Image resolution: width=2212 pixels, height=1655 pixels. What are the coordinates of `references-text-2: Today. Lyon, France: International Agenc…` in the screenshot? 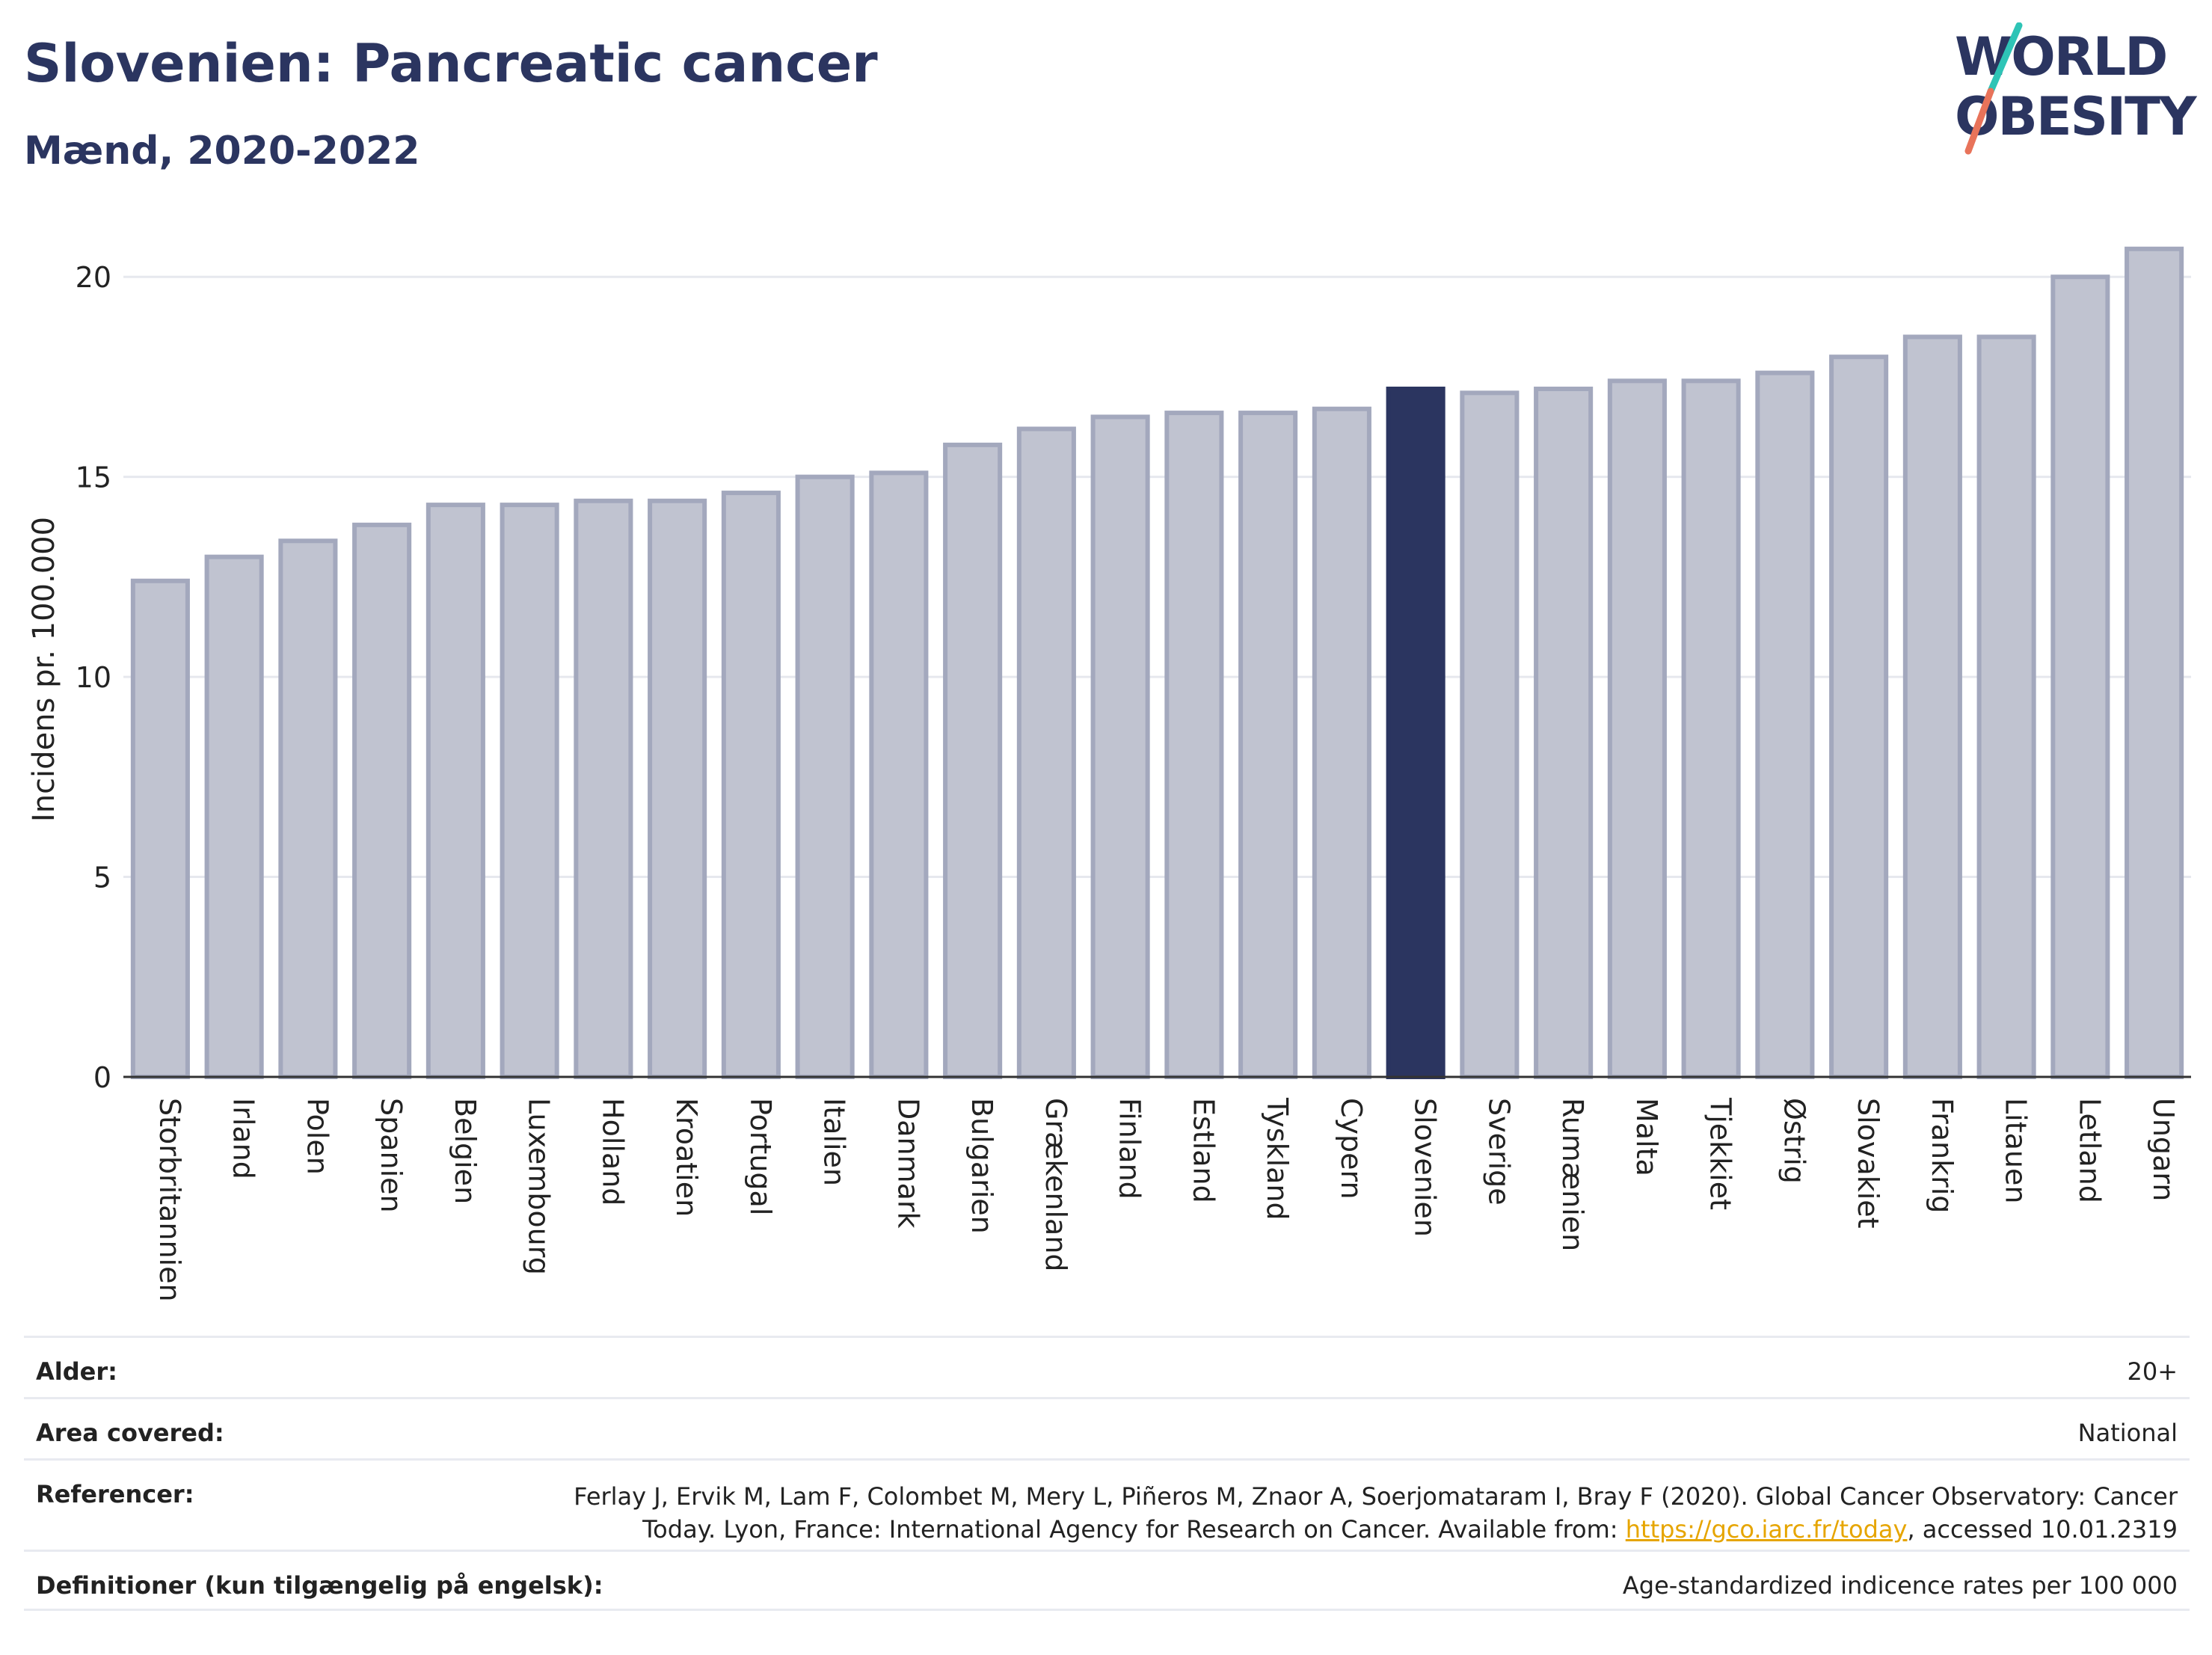 It's located at (1134, 1529).